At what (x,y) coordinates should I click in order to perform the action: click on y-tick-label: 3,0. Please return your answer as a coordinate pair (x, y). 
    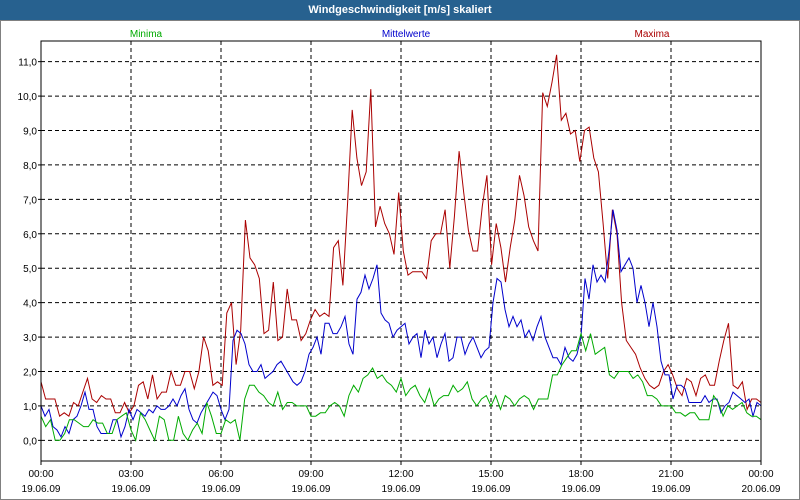
    Looking at the image, I should click on (30, 338).